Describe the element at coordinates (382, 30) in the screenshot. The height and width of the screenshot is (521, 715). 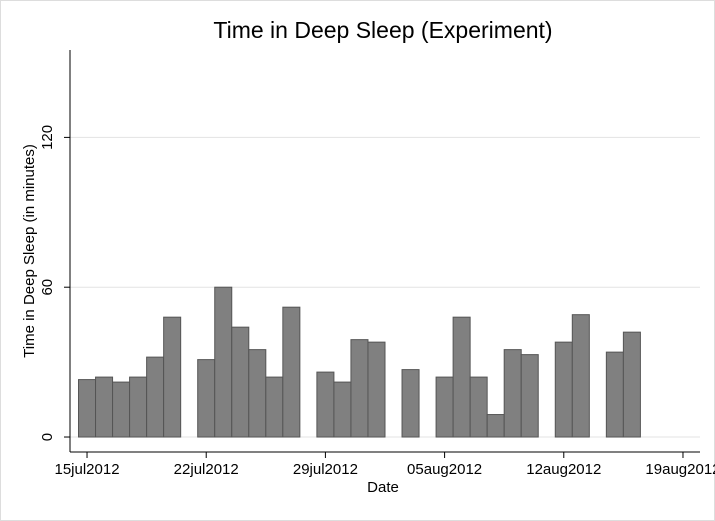
I see `chart-title: Time in Deep Sleep (Experiment)` at that location.